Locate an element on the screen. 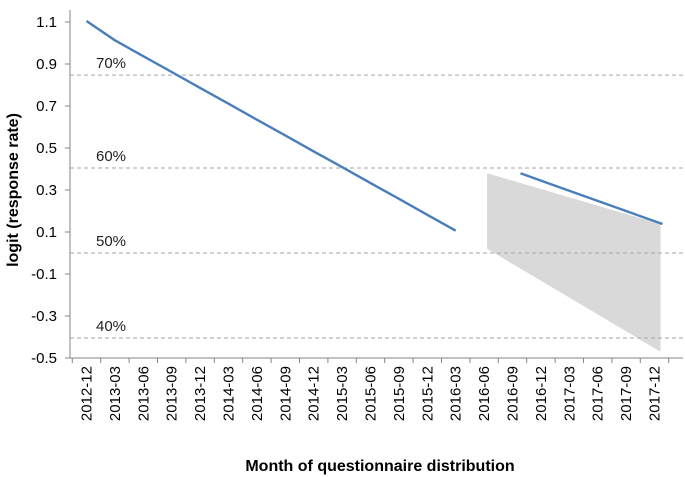 The height and width of the screenshot is (477, 685). x-tick-label: 2016-09 is located at coordinates (513, 393).